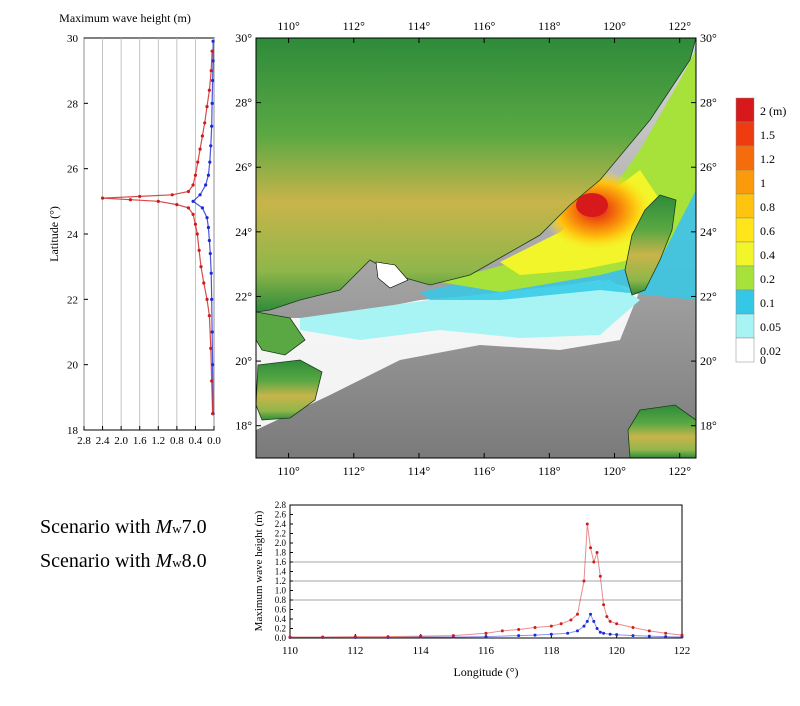 Image resolution: width=800 pixels, height=706 pixels. Describe the element at coordinates (281, 524) in the screenshot. I see `bottom-ytick-label: 2.4` at that location.